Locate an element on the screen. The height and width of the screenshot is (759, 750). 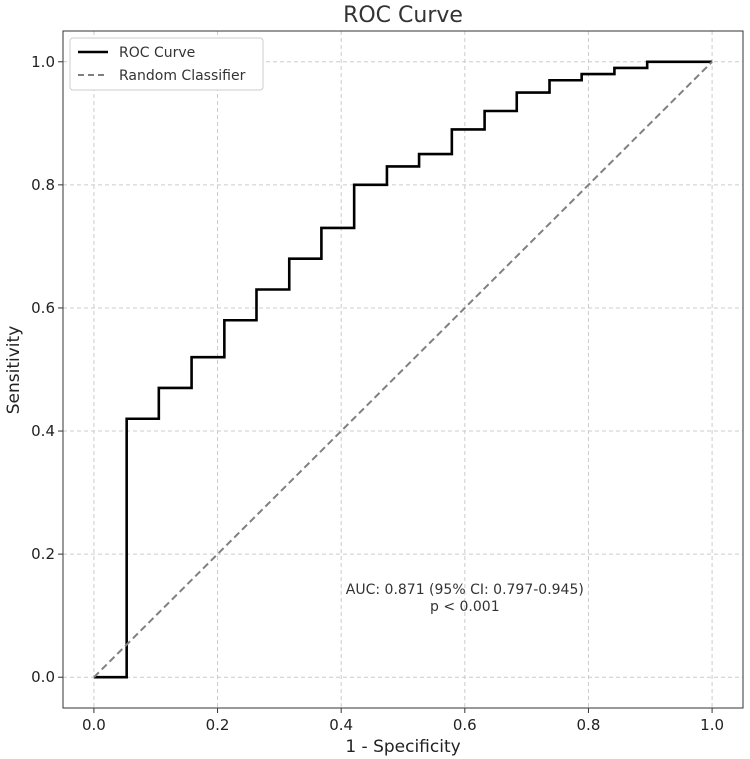
legend-label-random-classifier: Random Classifier is located at coordinates (182, 76).